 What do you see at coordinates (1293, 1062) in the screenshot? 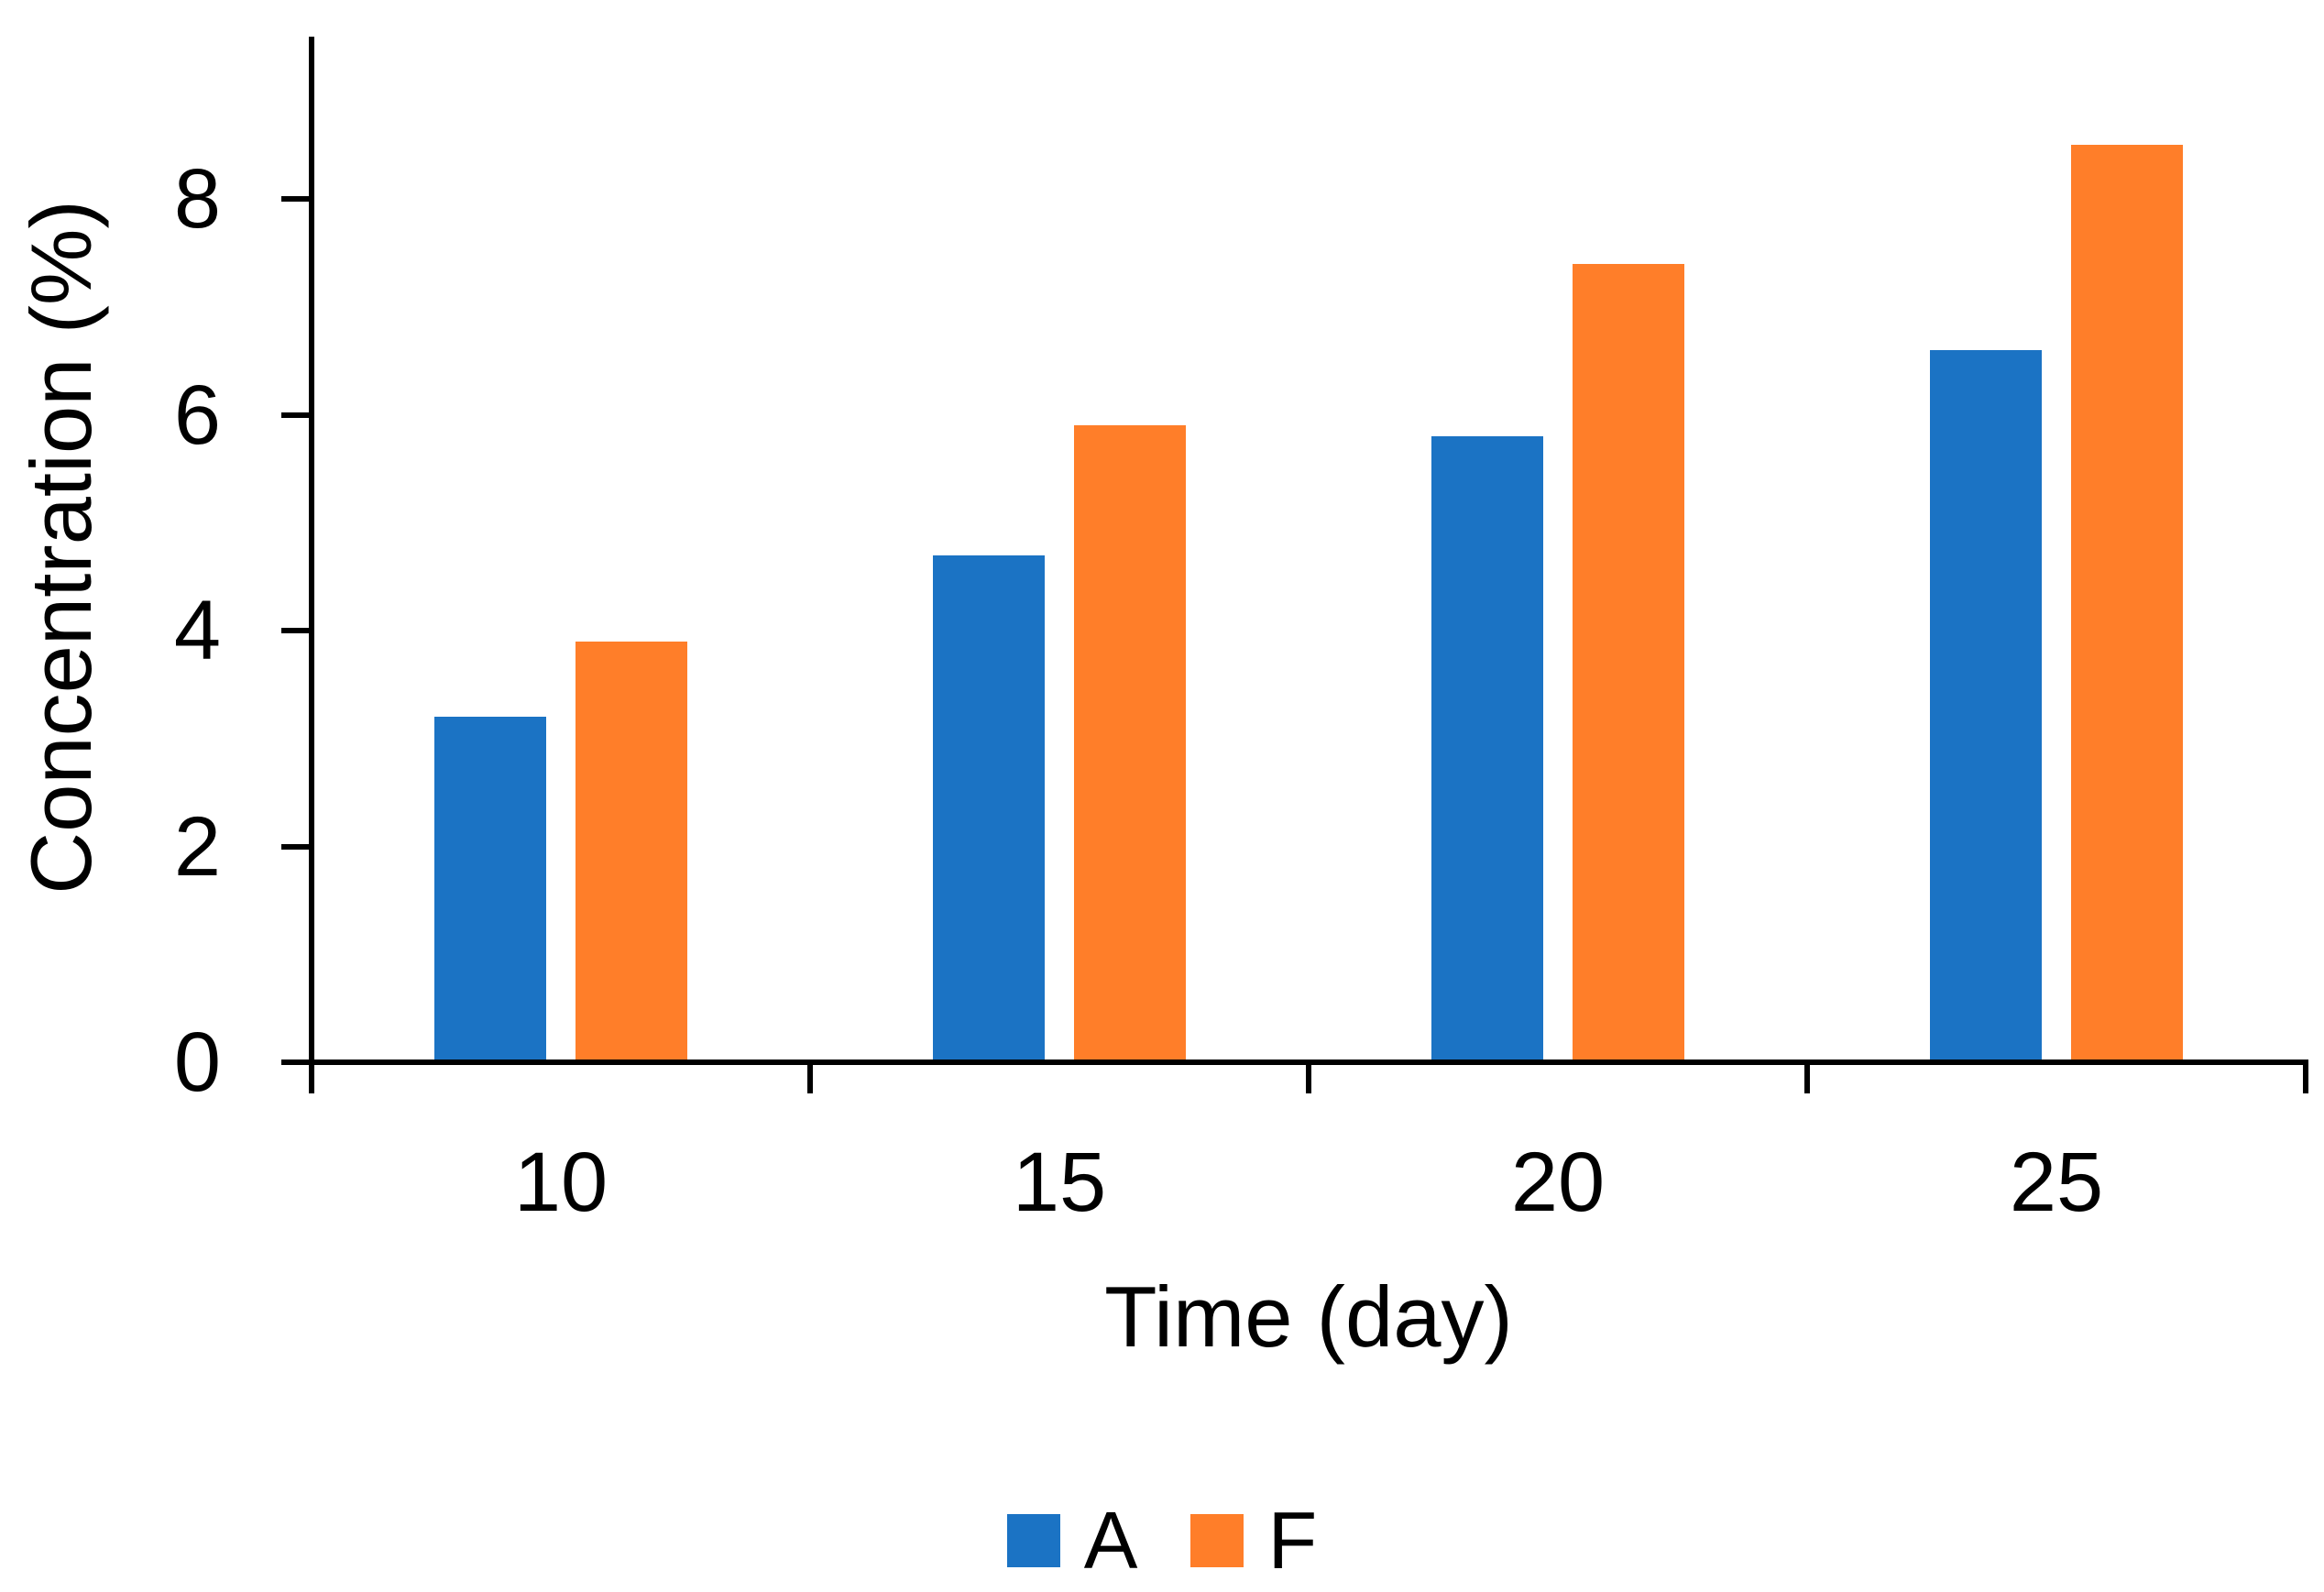
I see `x-axis-line` at bounding box center [1293, 1062].